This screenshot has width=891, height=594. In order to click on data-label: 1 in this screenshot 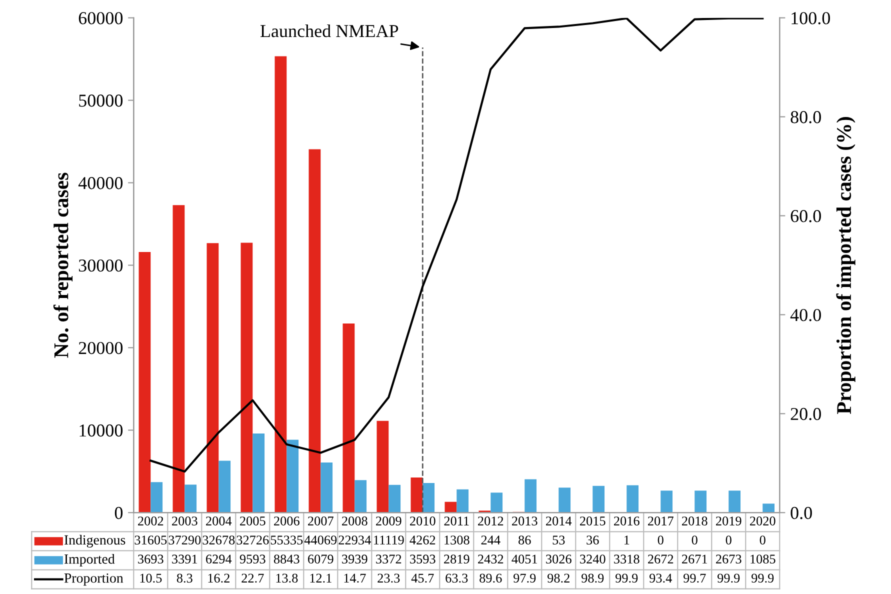, I will do `click(627, 540)`.